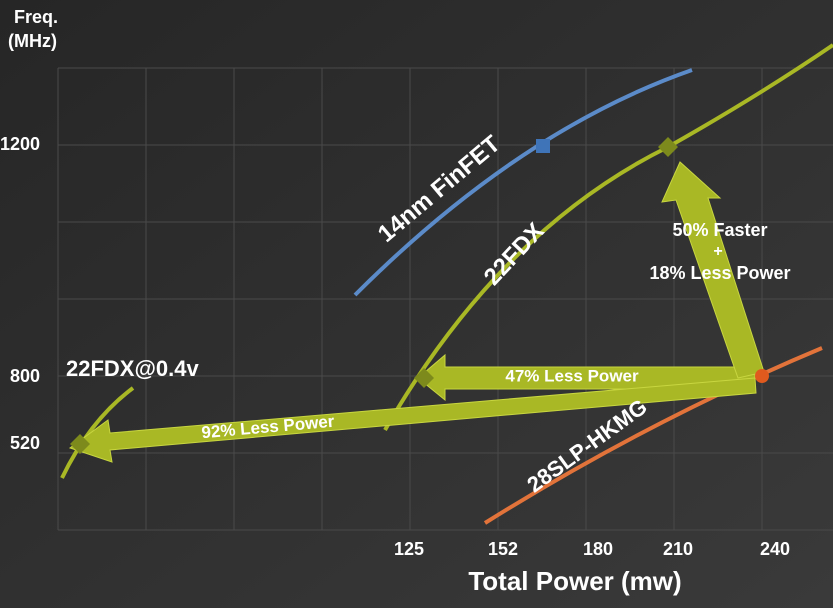 This screenshot has width=833, height=608. What do you see at coordinates (36, 17) in the screenshot?
I see `y-title: Freq.` at bounding box center [36, 17].